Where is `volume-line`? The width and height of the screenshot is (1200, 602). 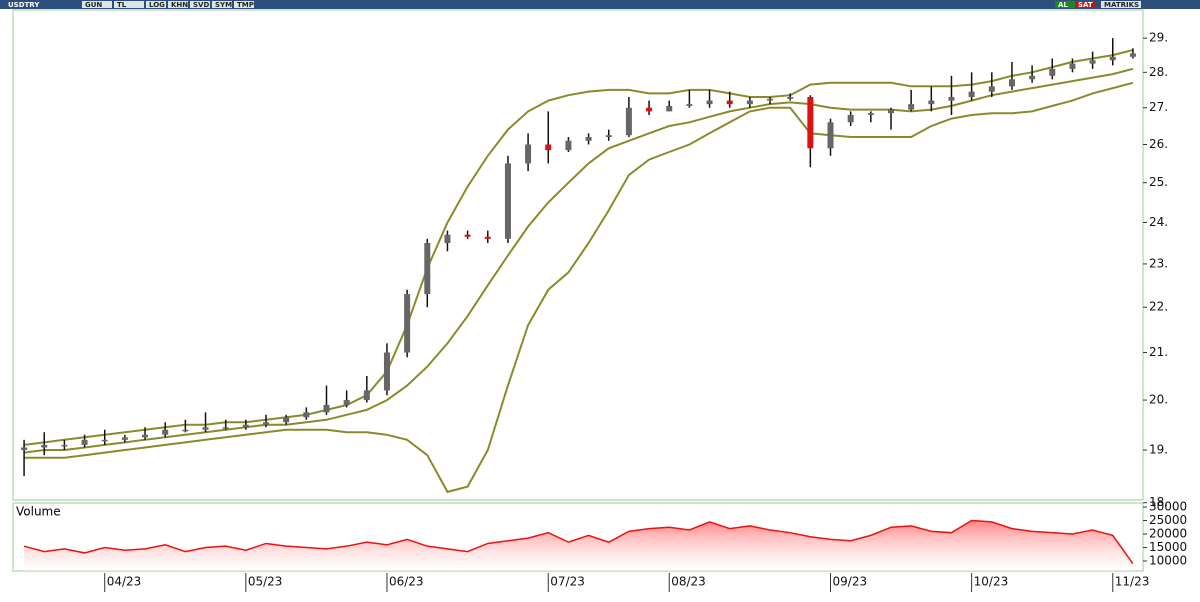 volume-line is located at coordinates (578, 542).